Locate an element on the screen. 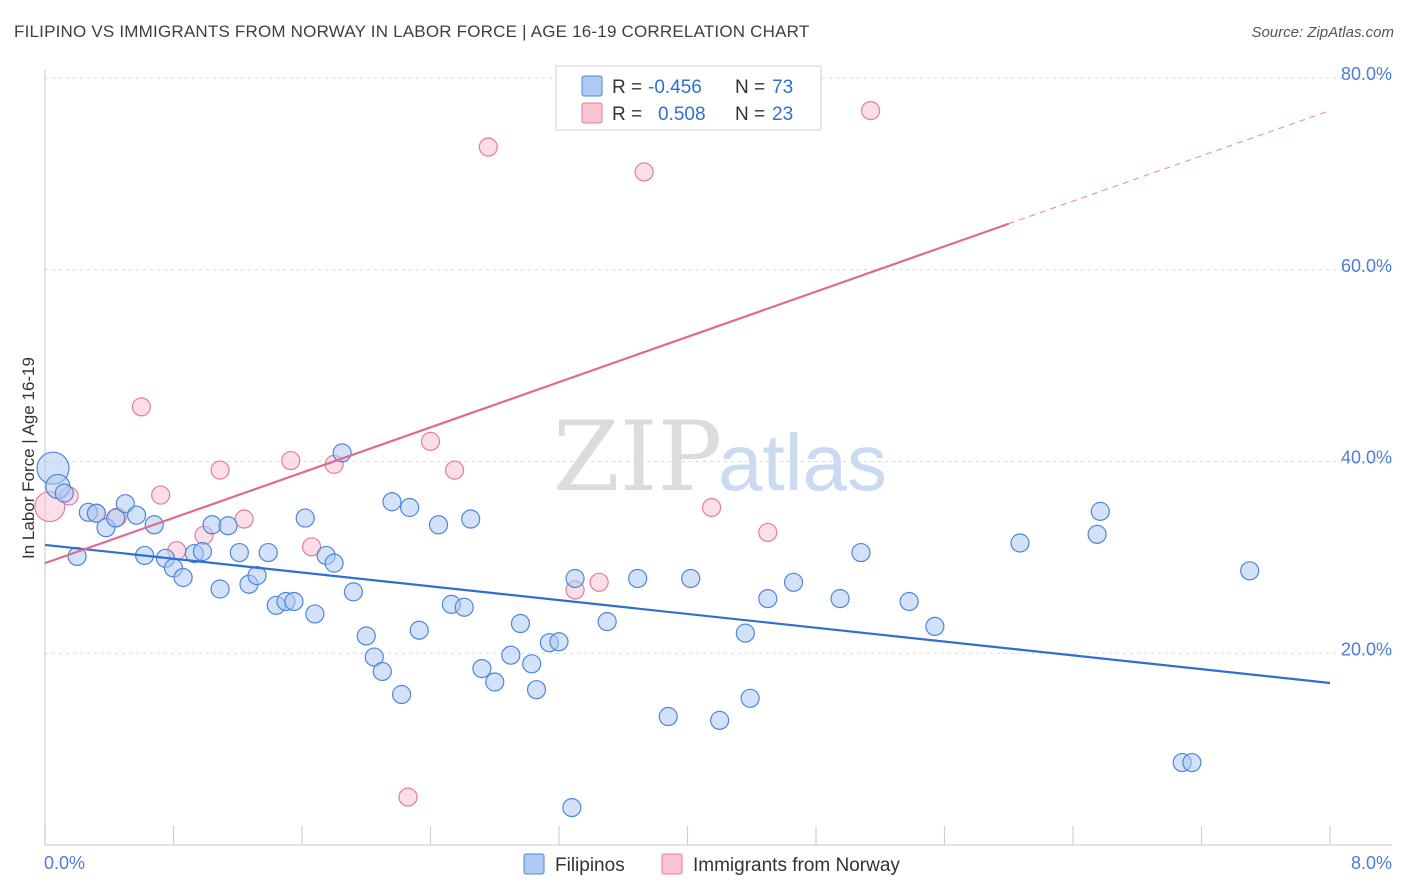 Image resolution: width=1406 pixels, height=892 pixels. bottom-legend-label-norway: Immigrants from Norway is located at coordinates (796, 865).